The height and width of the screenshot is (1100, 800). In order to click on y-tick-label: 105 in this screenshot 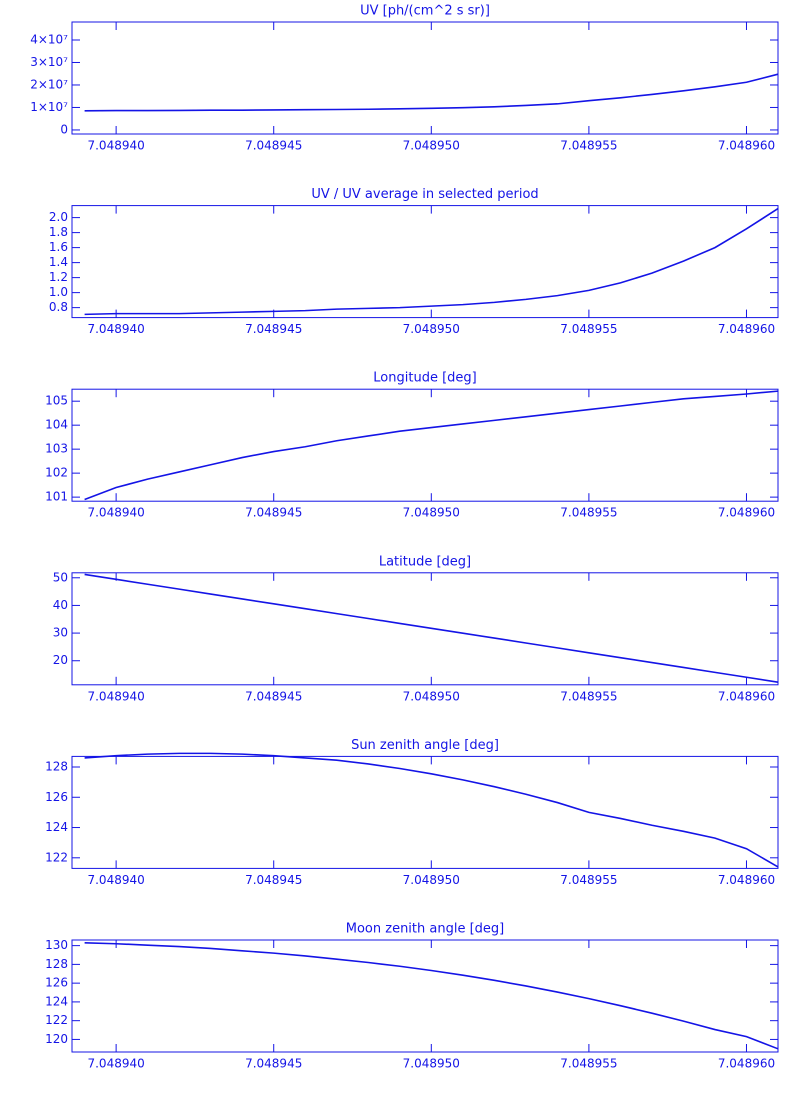, I will do `click(56, 401)`.